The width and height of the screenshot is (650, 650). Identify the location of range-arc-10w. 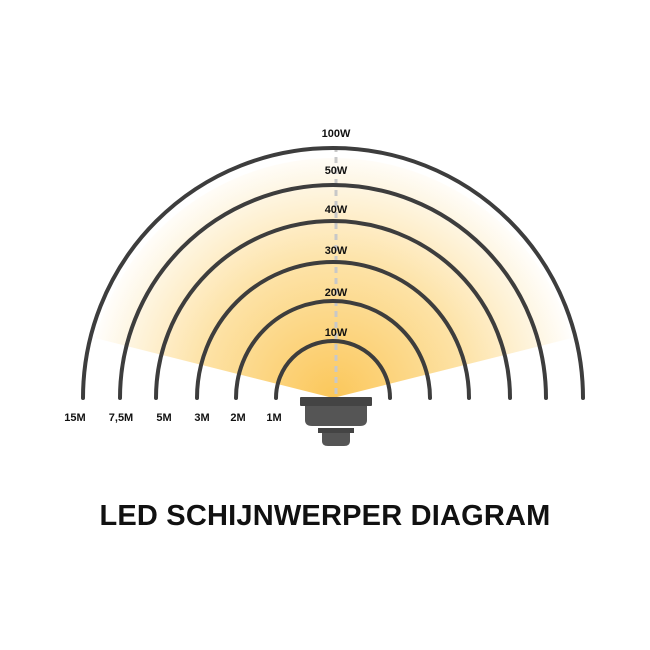
(333, 369).